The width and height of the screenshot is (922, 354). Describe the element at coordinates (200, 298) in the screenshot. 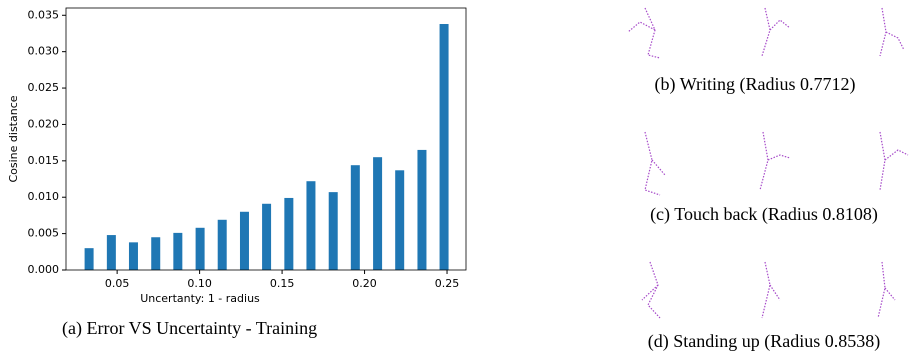

I see `x-axis-label: Uncertanty: 1 - radius` at that location.